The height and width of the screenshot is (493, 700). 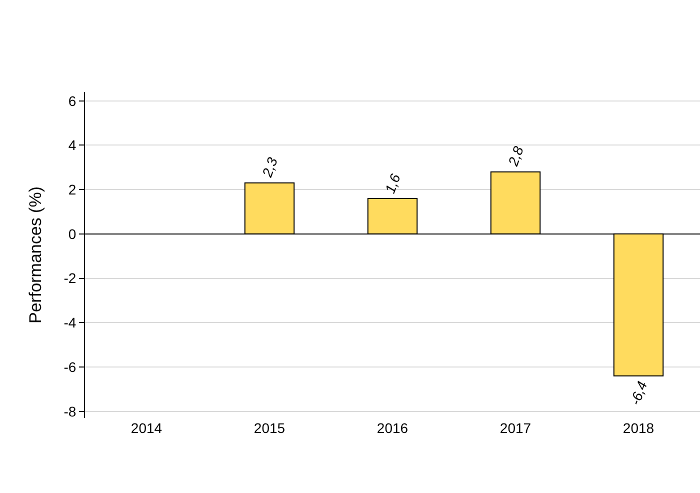 What do you see at coordinates (269, 167) in the screenshot?
I see `data-label: 2,3` at bounding box center [269, 167].